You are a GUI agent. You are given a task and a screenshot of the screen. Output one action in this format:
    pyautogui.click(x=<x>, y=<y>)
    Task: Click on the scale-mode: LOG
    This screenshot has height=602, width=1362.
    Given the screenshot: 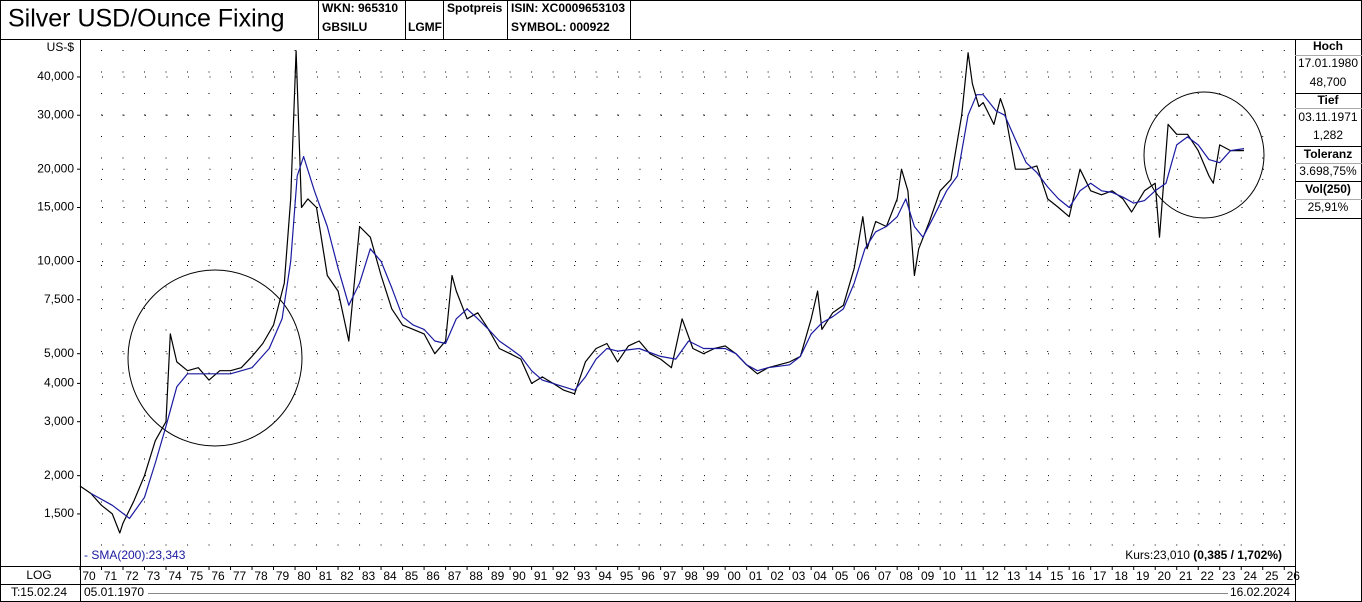 What is the action you would take?
    pyautogui.click(x=38, y=575)
    